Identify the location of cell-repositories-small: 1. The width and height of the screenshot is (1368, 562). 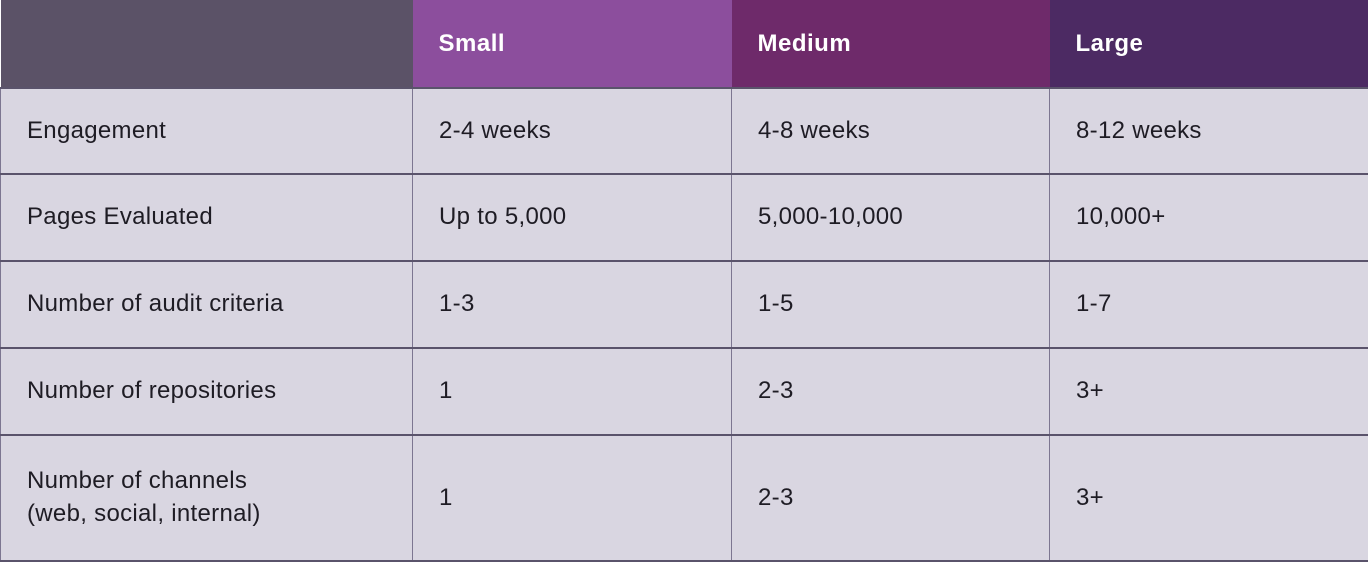
(572, 391).